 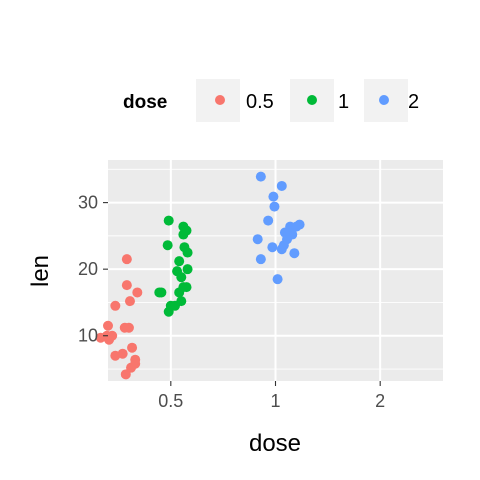 I want to click on y-tick-label: 30, so click(x=88, y=203).